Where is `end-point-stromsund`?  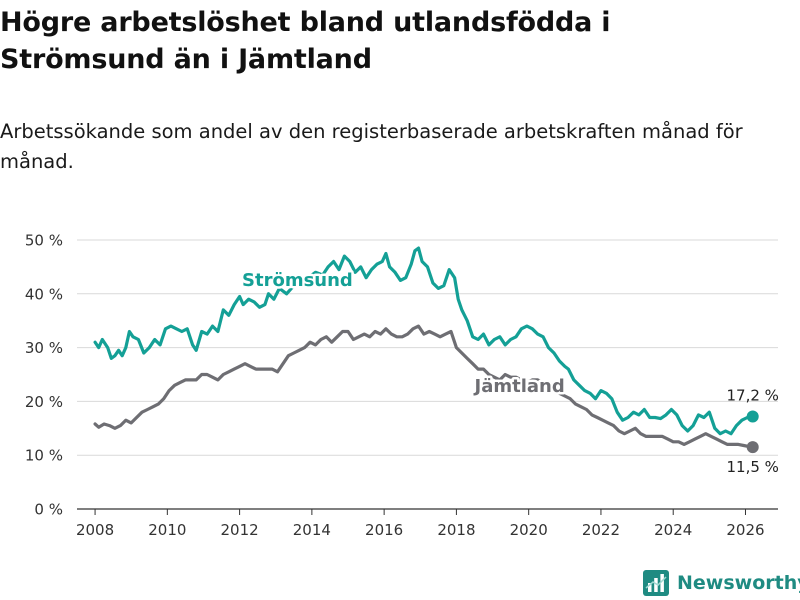
end-point-stromsund is located at coordinates (752, 416).